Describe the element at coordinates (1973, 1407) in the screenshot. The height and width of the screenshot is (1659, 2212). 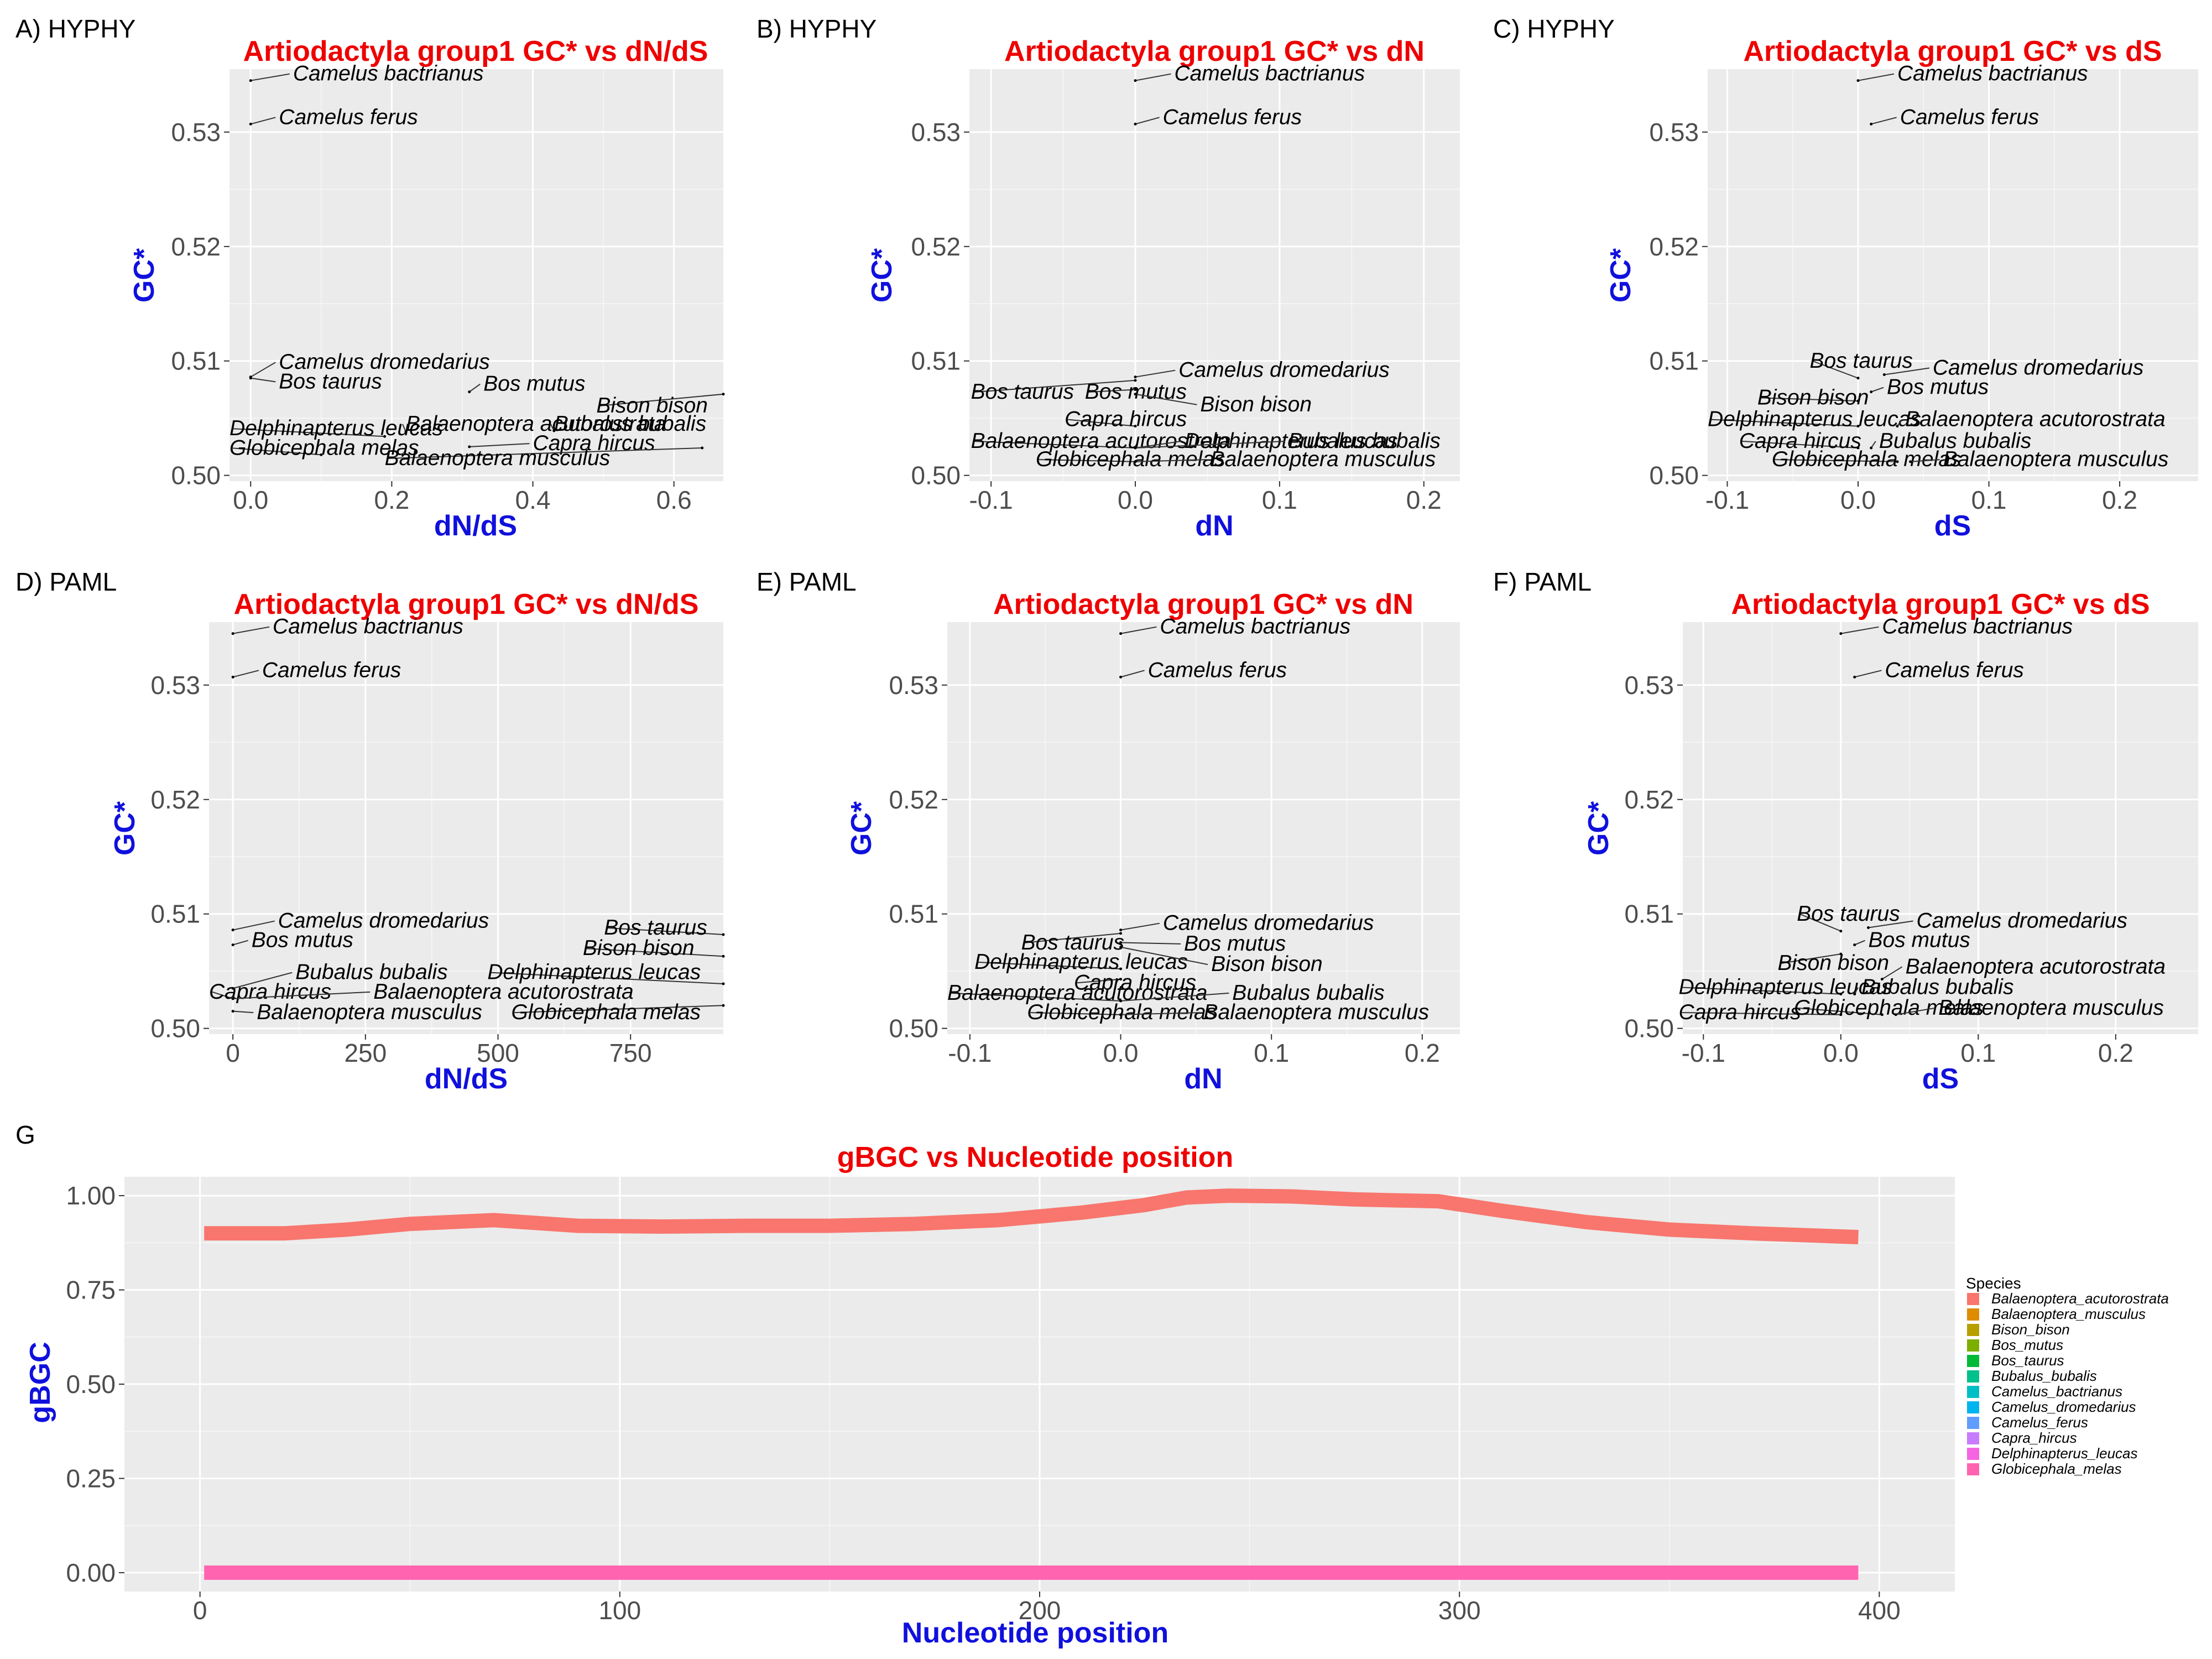
I see `legend-swatch-camelus-dromedarius` at that location.